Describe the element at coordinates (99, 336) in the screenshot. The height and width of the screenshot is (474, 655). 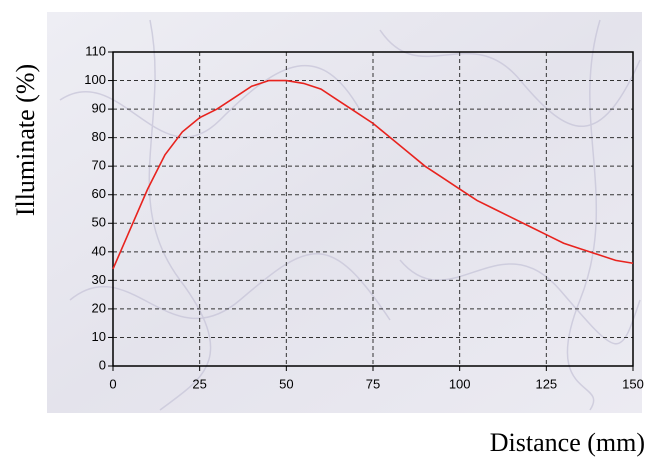
I see `y-tick-label: 10` at that location.